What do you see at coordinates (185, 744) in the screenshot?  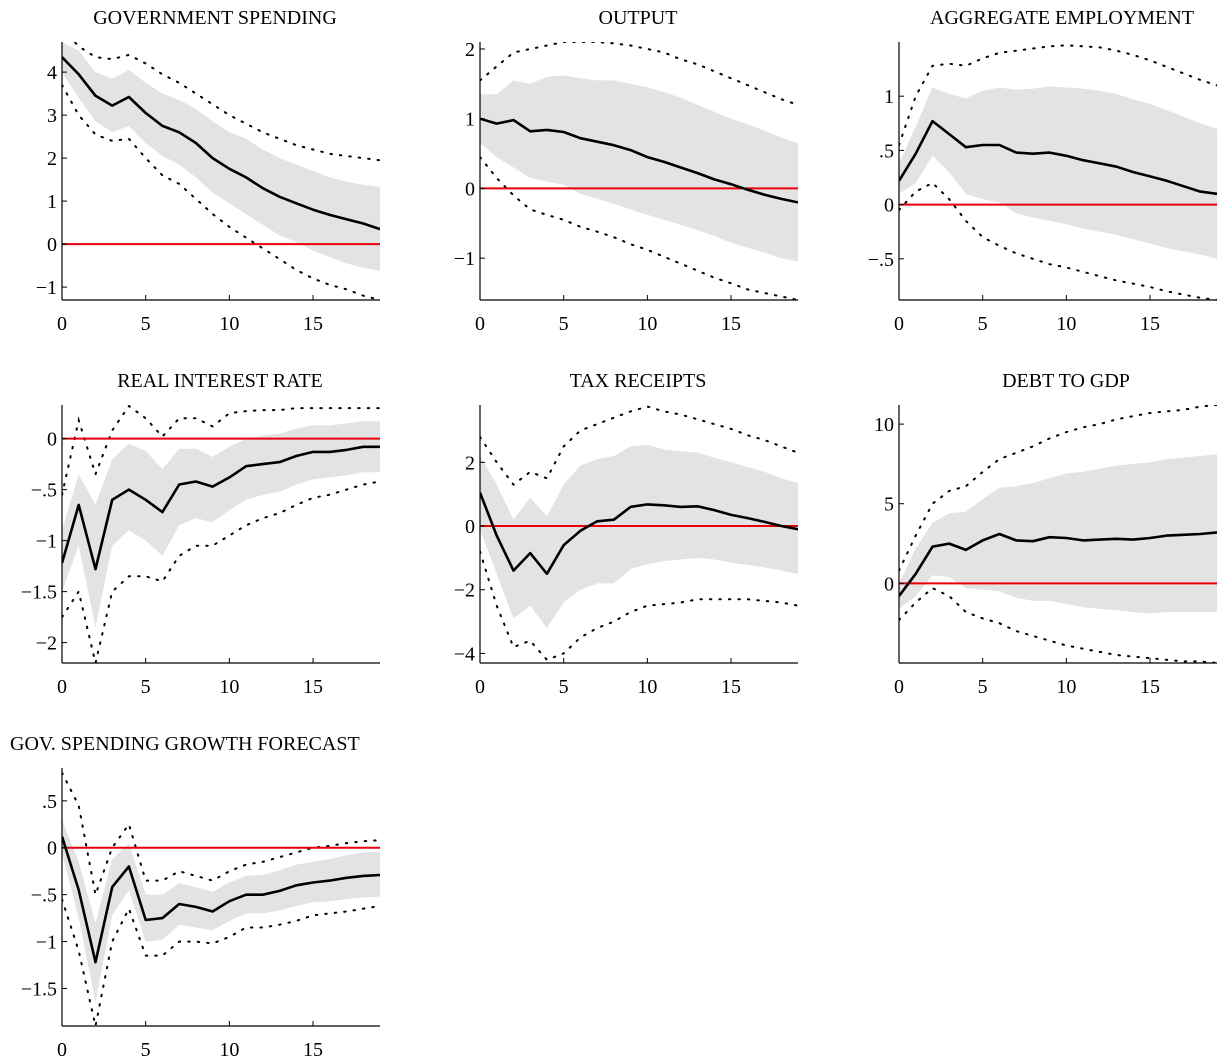 I see `panel-title: GOV. SPENDING GROWTH FORECAST` at bounding box center [185, 744].